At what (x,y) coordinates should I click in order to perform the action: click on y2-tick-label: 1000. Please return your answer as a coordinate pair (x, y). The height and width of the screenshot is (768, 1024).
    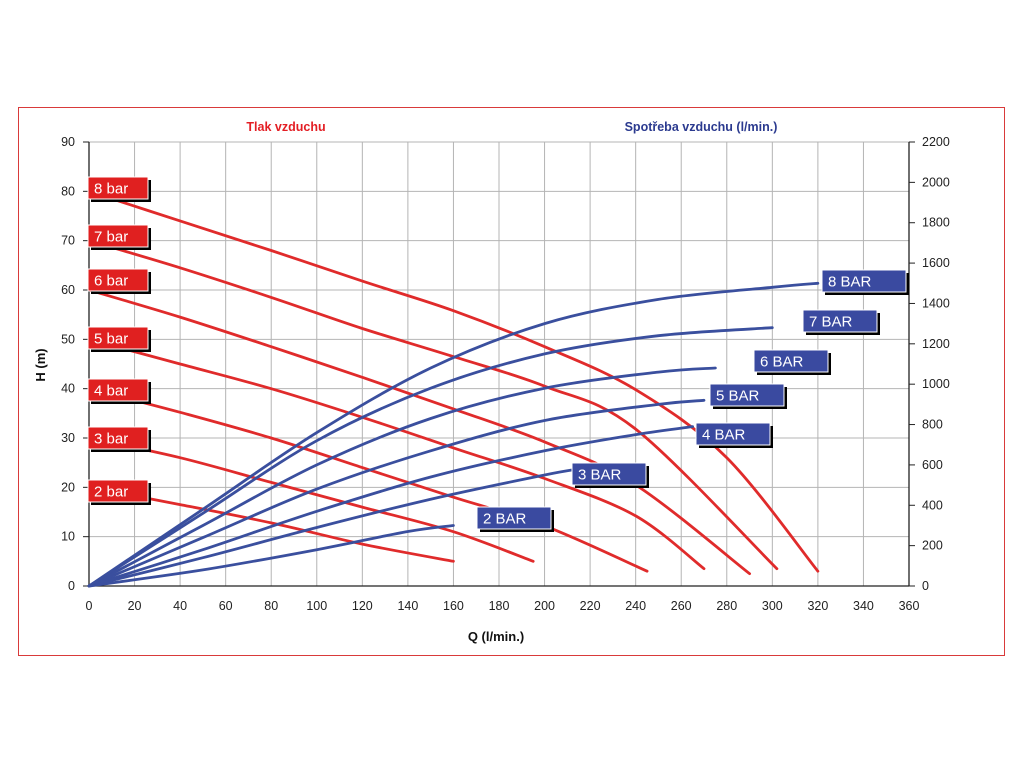
    Looking at the image, I should click on (936, 384).